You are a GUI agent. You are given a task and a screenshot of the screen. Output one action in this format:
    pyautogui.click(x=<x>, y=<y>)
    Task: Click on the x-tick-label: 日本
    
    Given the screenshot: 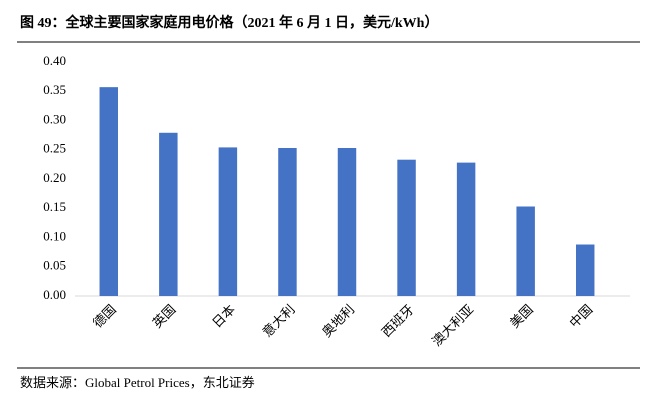 What is the action you would take?
    pyautogui.click(x=223, y=316)
    